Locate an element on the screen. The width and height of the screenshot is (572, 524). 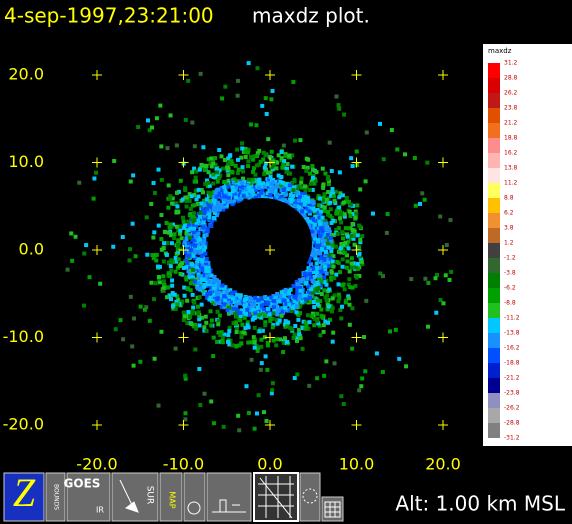
goes-button is located at coordinates (88, 497).